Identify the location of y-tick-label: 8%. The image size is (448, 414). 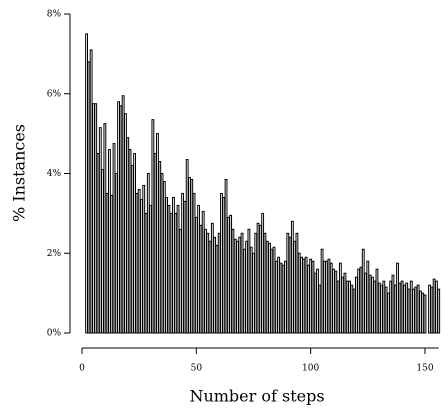
(54, 15).